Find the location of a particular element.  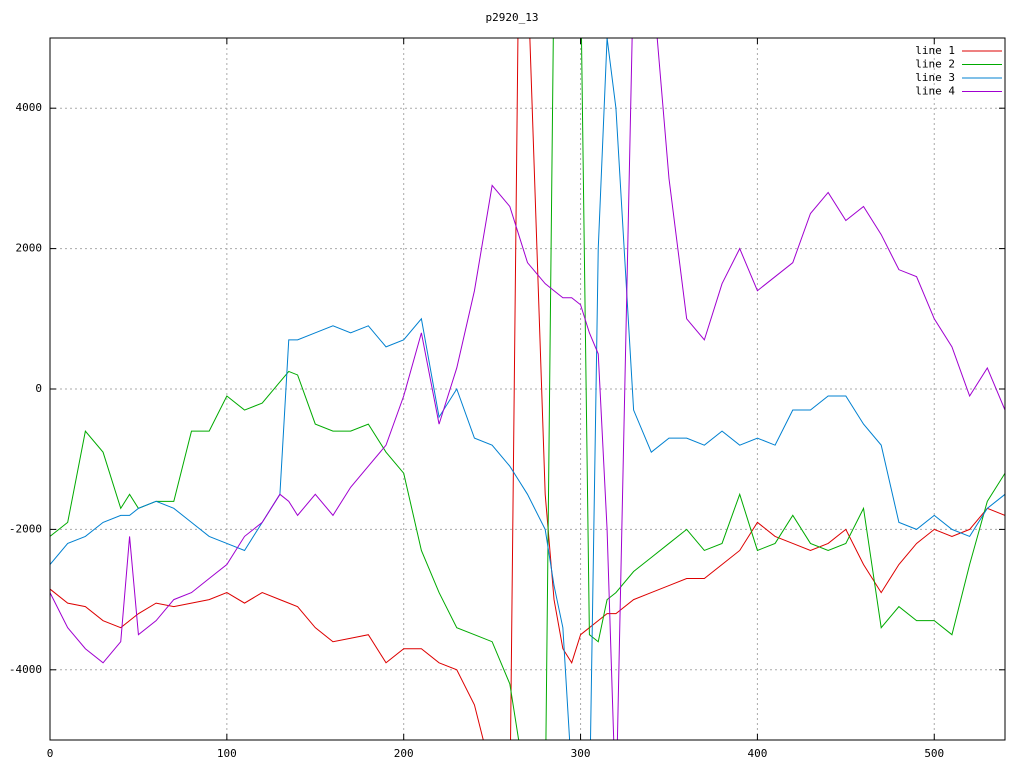

y-tick-label: 0 is located at coordinates (38, 388).